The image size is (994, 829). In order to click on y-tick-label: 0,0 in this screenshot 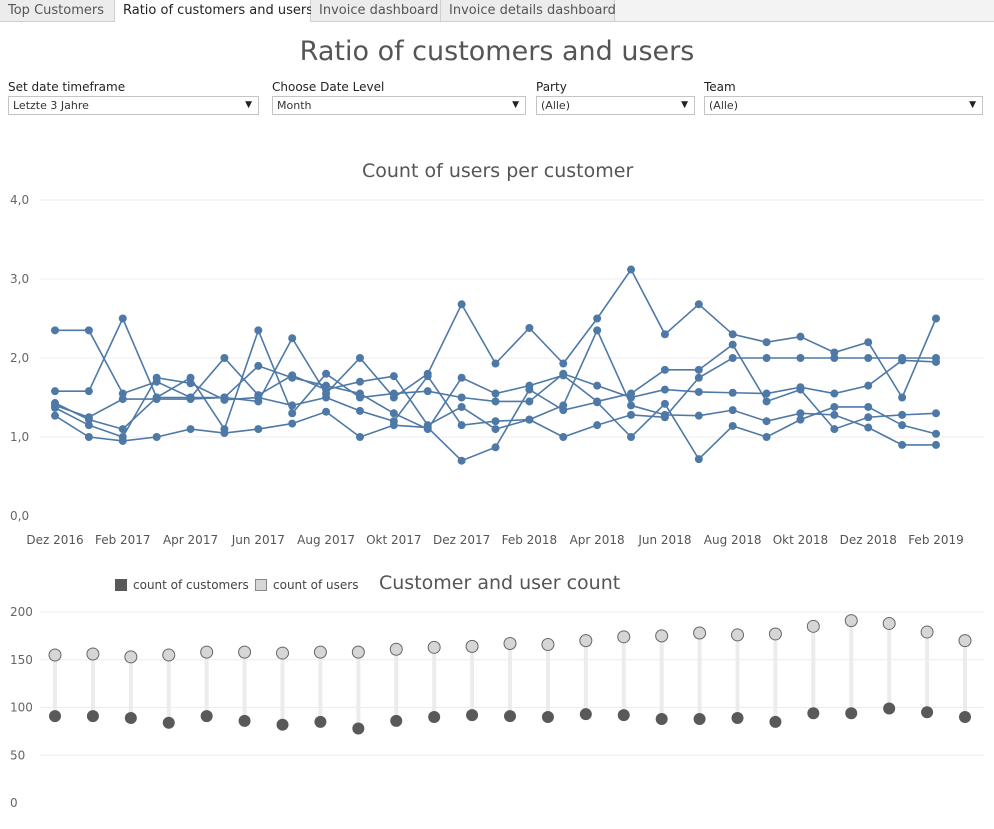, I will do `click(19, 516)`.